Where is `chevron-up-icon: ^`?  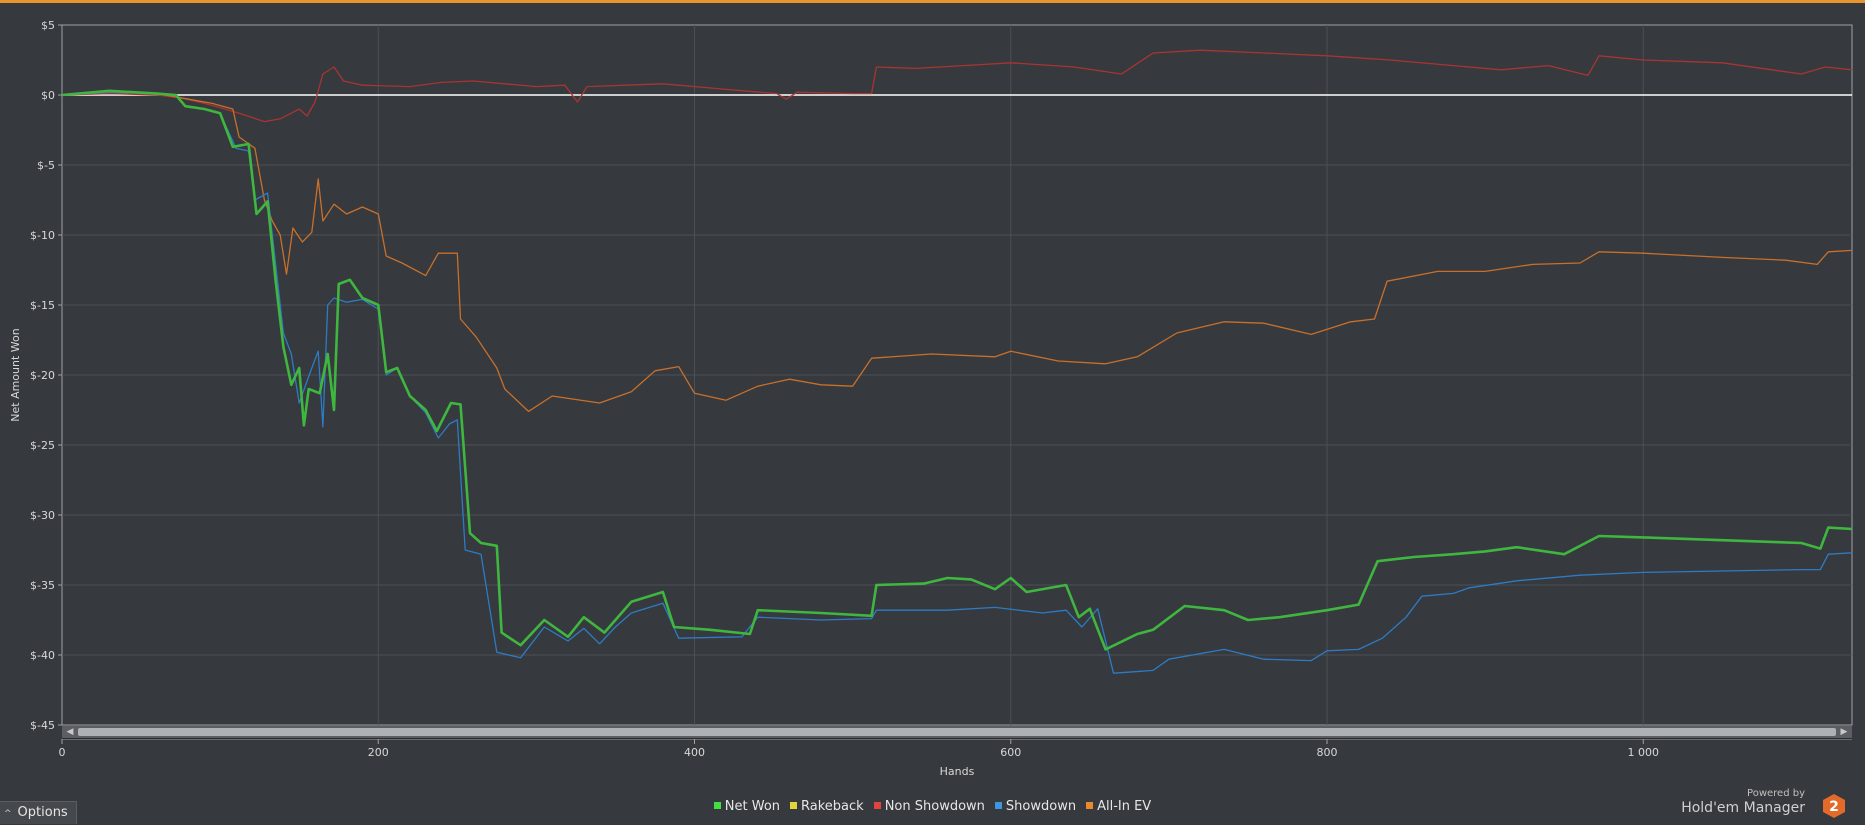 chevron-up-icon: ^ is located at coordinates (8, 814).